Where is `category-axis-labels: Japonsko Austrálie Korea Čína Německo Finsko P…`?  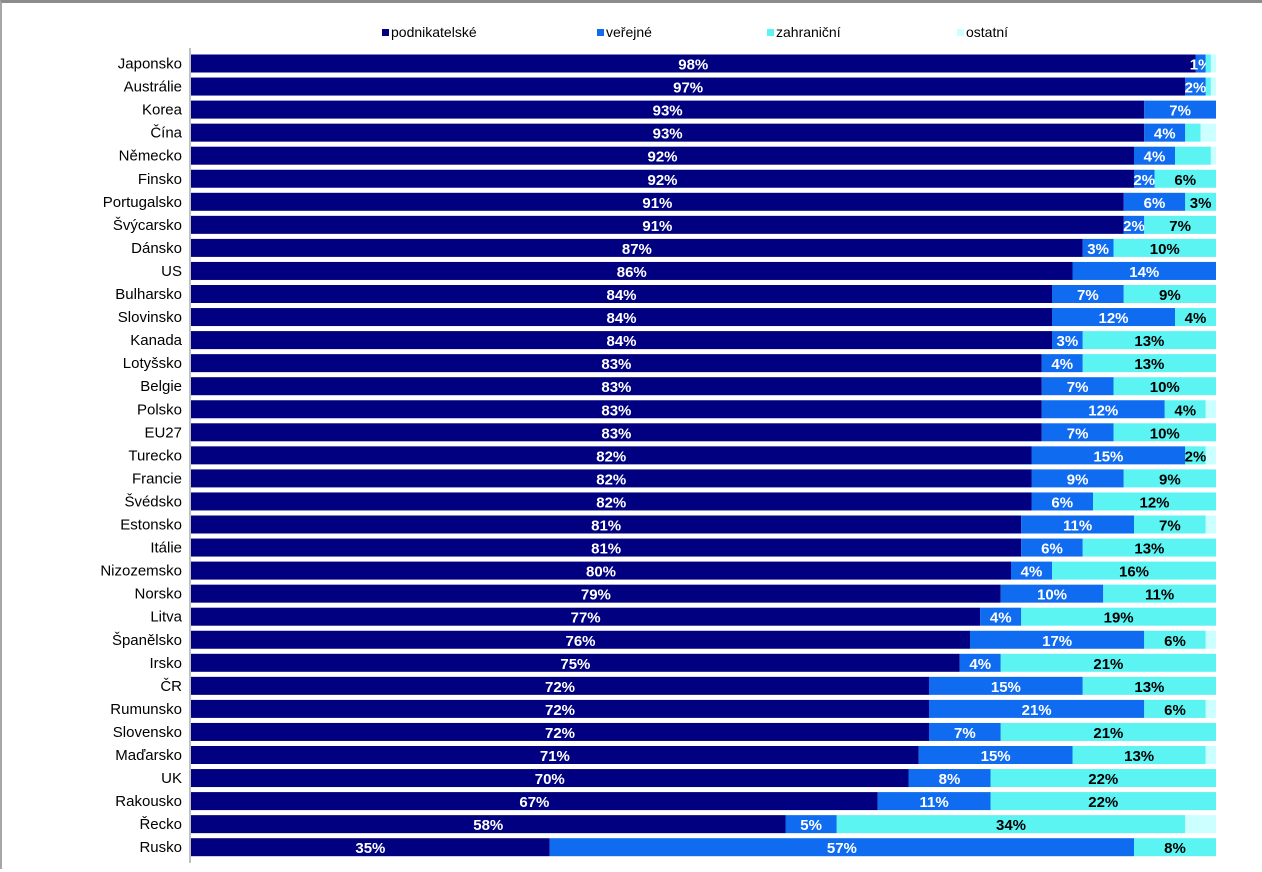 category-axis-labels: Japonsko Austrálie Korea Čína Německo Finsko P… is located at coordinates (141, 456).